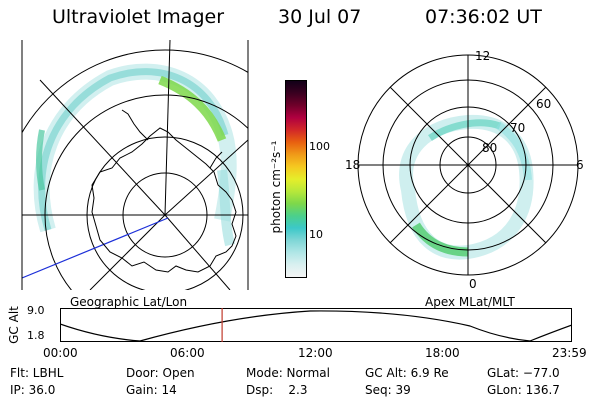  I want to click on time-tick-2: 12:00, so click(315, 353).